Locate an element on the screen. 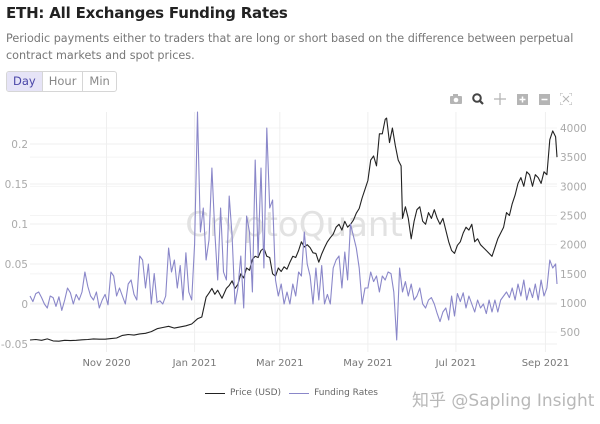  zoom-out-icon is located at coordinates (544, 99).